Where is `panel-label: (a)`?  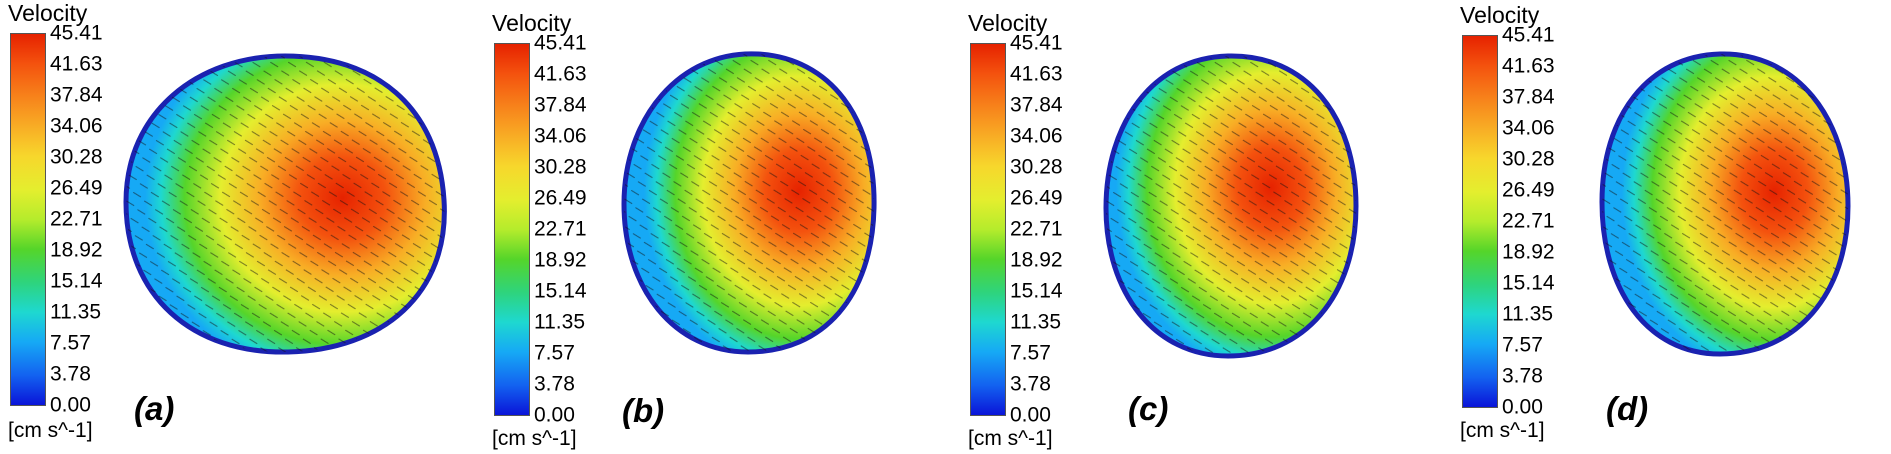
panel-label: (a) is located at coordinates (154, 408).